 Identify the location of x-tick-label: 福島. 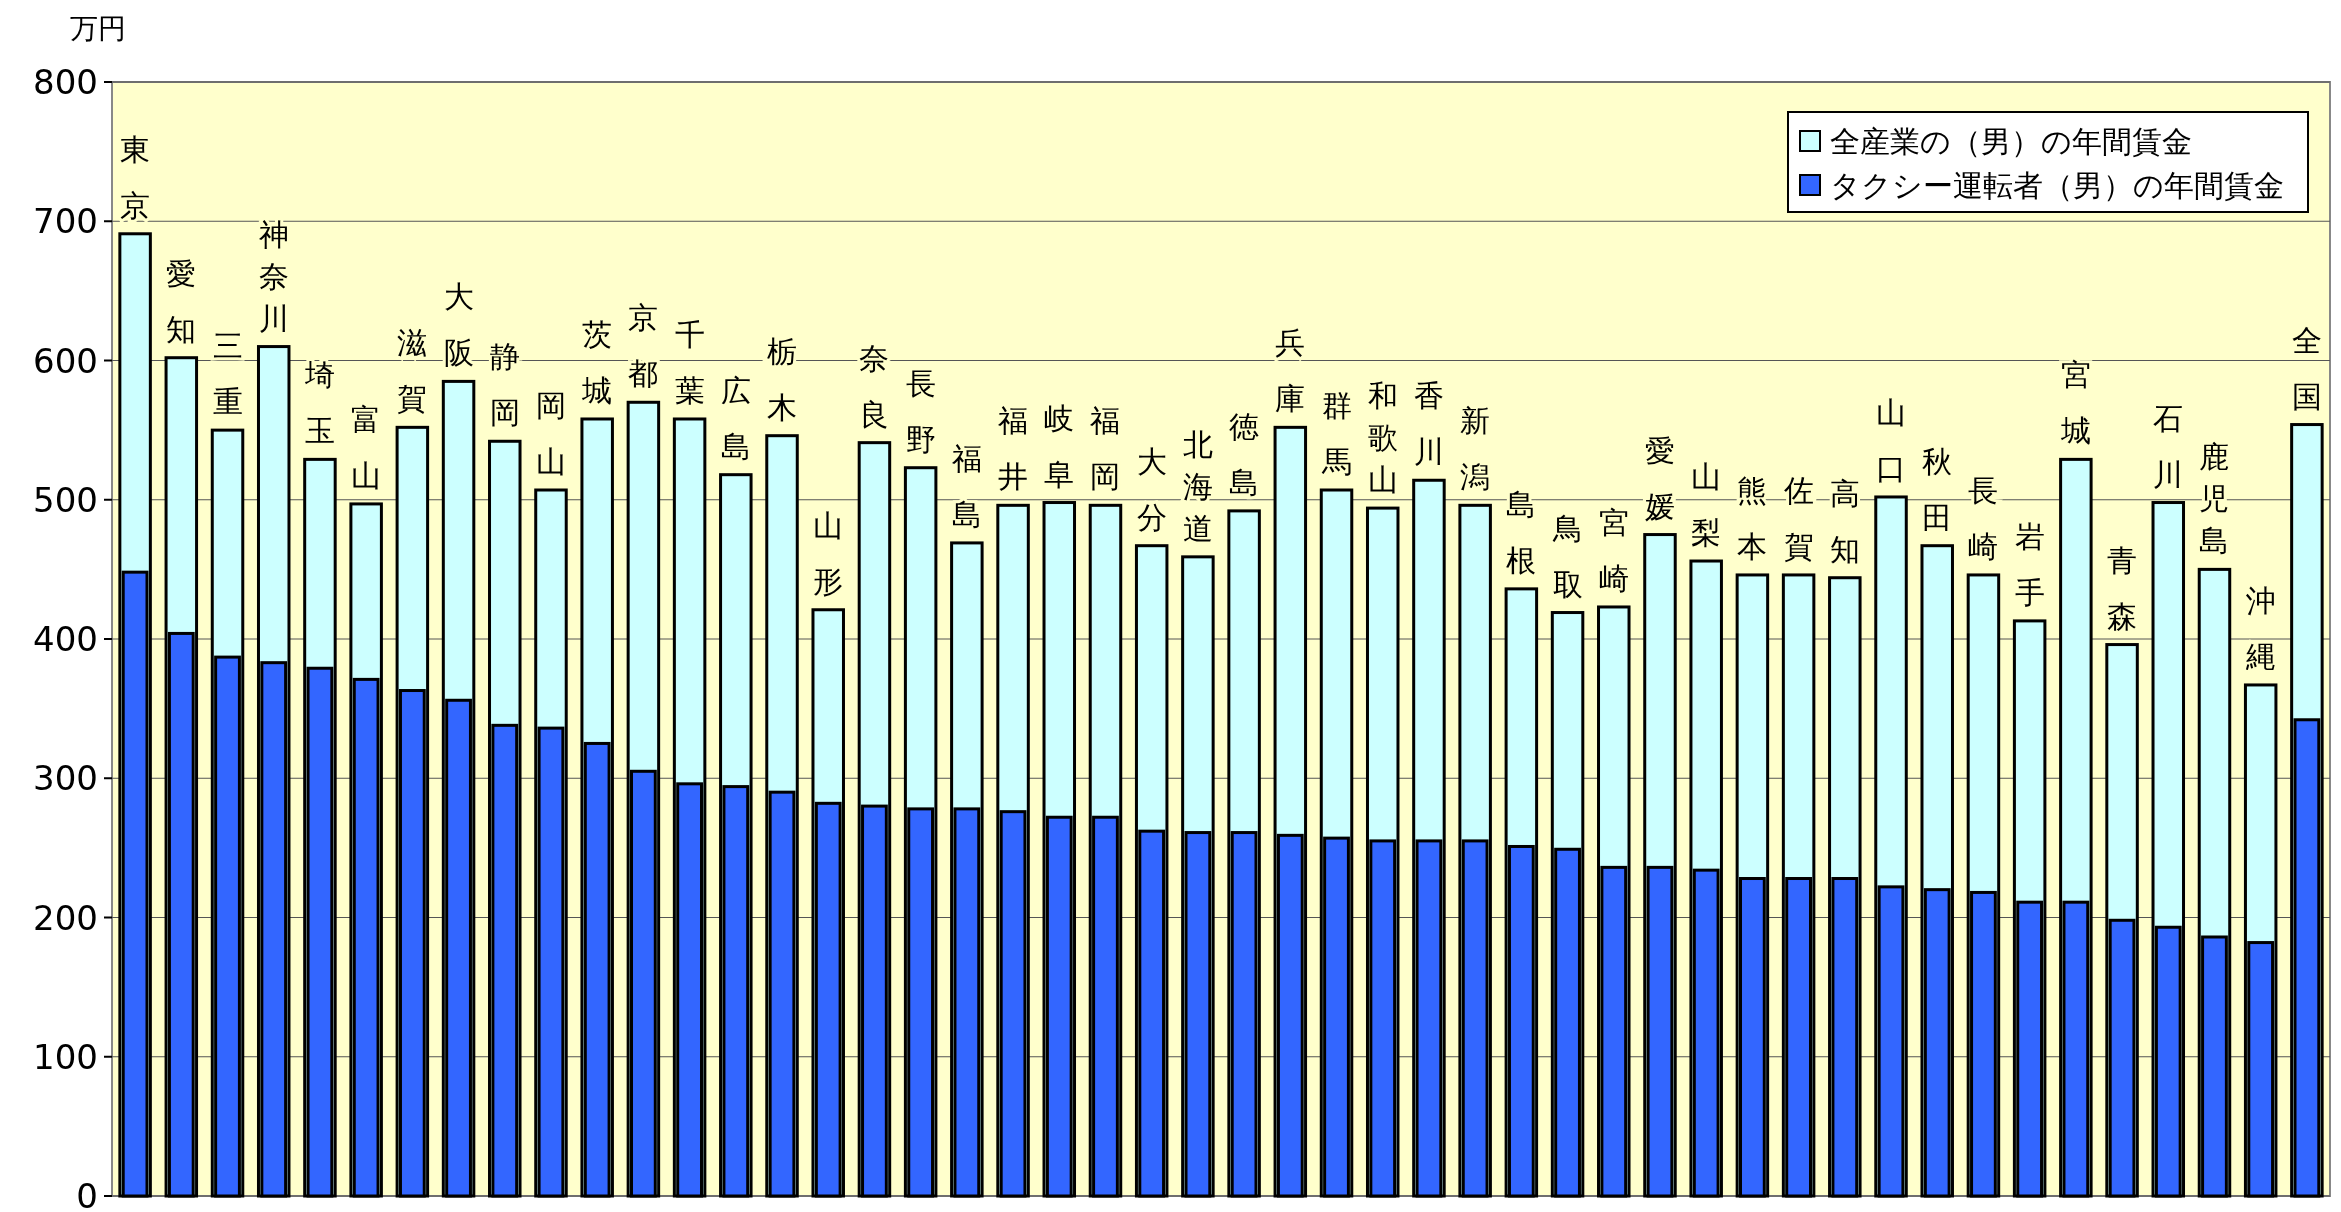
(966, 486).